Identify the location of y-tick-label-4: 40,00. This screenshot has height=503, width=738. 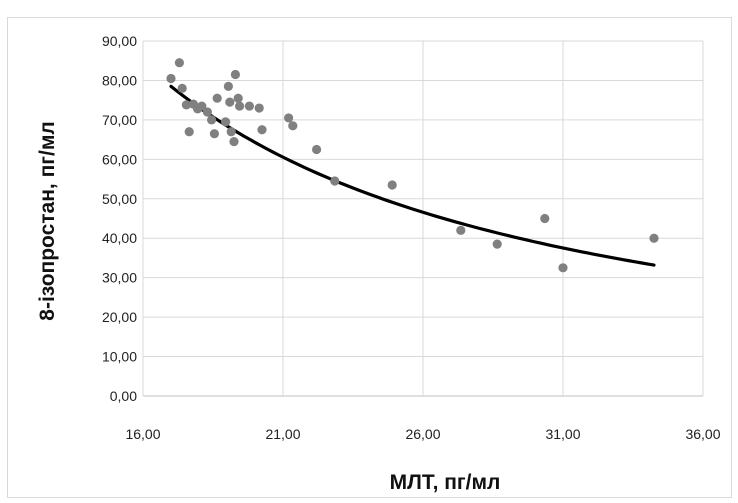
(119, 238).